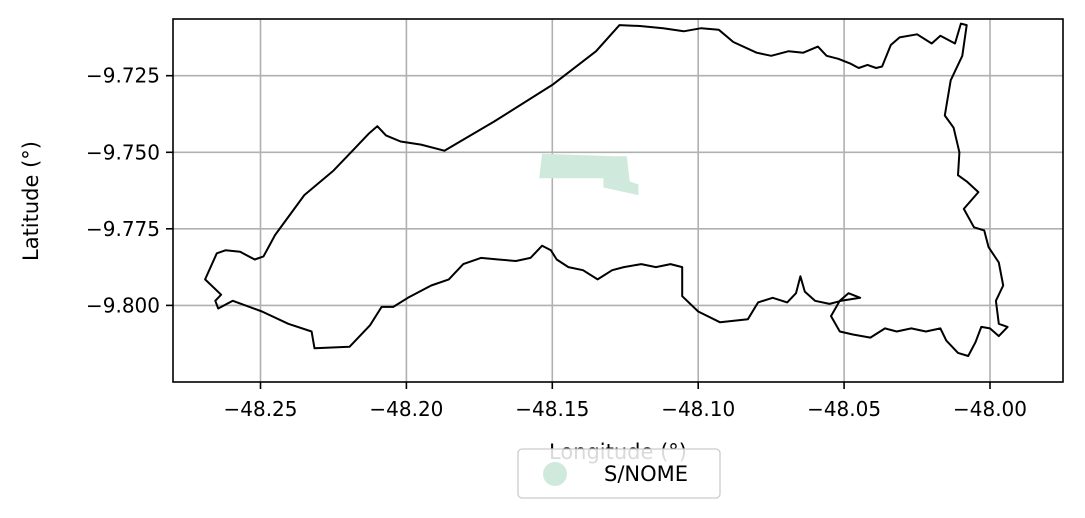  I want to click on area-polygon-s-nome, so click(589, 174).